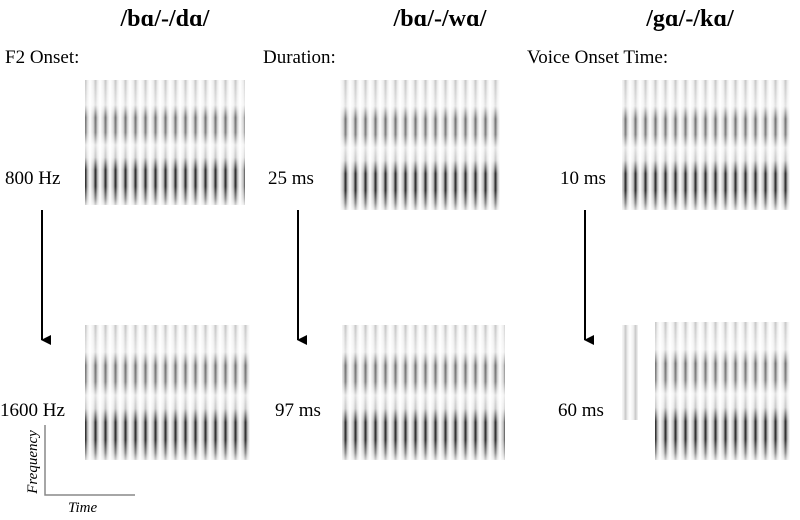 This screenshot has width=800, height=520. I want to click on value-label: 800 Hz, so click(32, 178).